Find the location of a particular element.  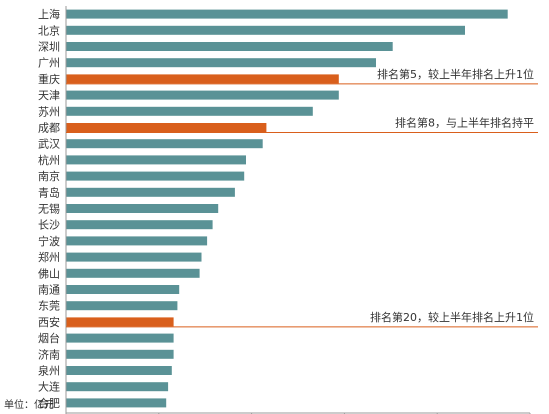

category-label: 上海 is located at coordinates (49, 14).